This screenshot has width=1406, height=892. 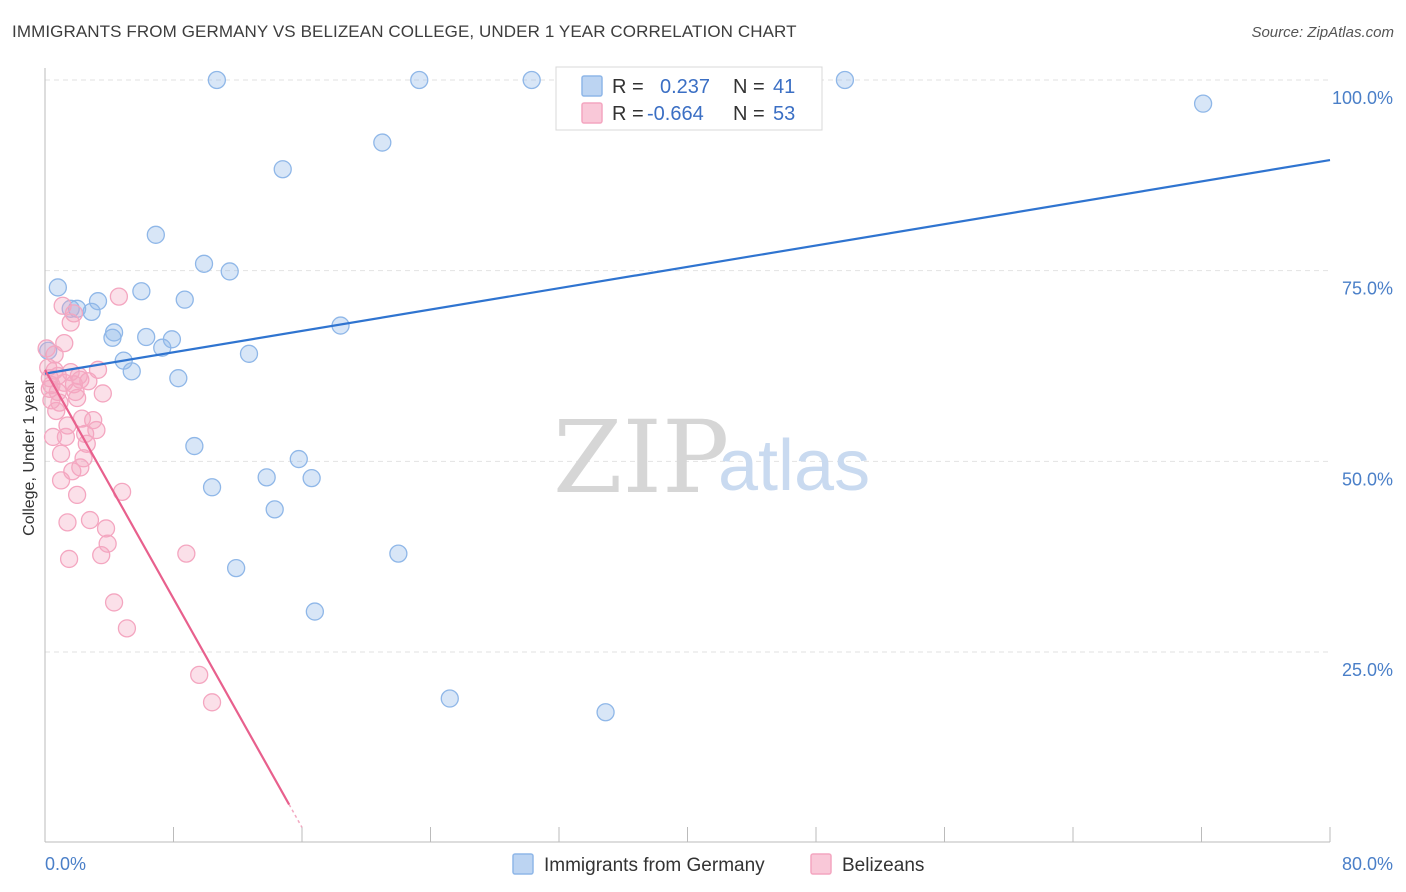 What do you see at coordinates (1367, 479) in the screenshot?
I see `y-tick-label-1: 50.0%` at bounding box center [1367, 479].